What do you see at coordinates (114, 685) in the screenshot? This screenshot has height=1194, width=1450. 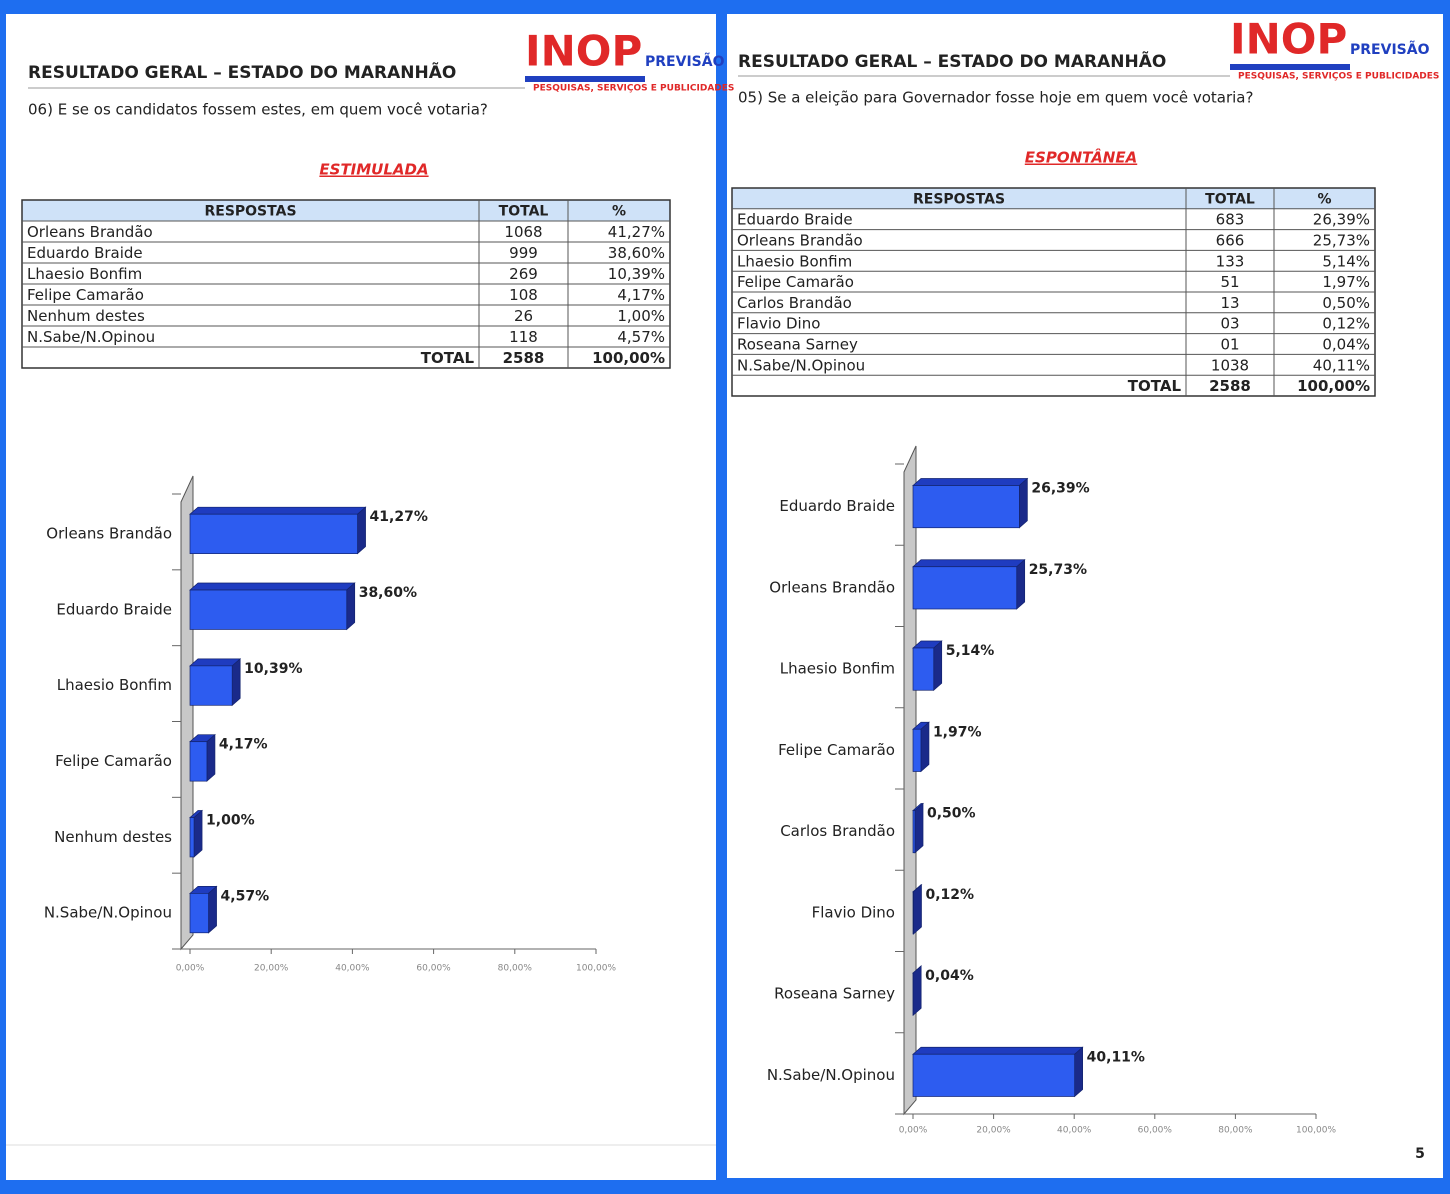 I see `category-label: Lhaesio Bonfim` at bounding box center [114, 685].